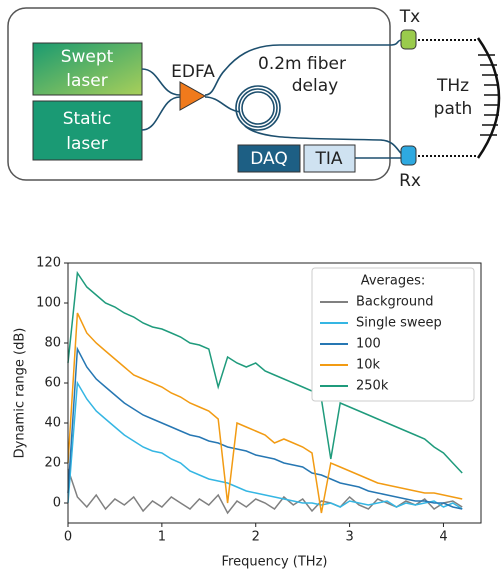  Describe the element at coordinates (372, 386) in the screenshot. I see `legend-label: 250k` at that location.